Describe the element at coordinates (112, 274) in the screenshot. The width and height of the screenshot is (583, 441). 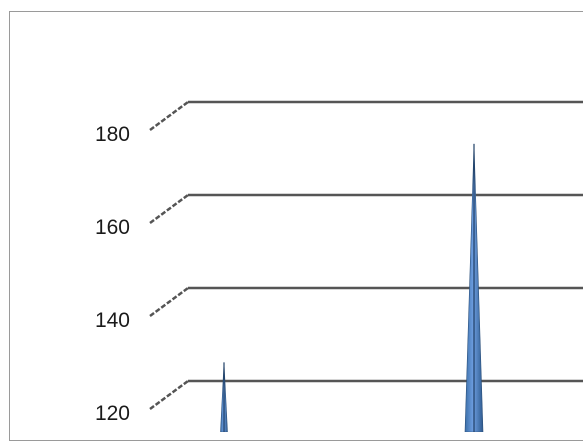
I see `y-axis-ticks: 120 140 160 180` at that location.